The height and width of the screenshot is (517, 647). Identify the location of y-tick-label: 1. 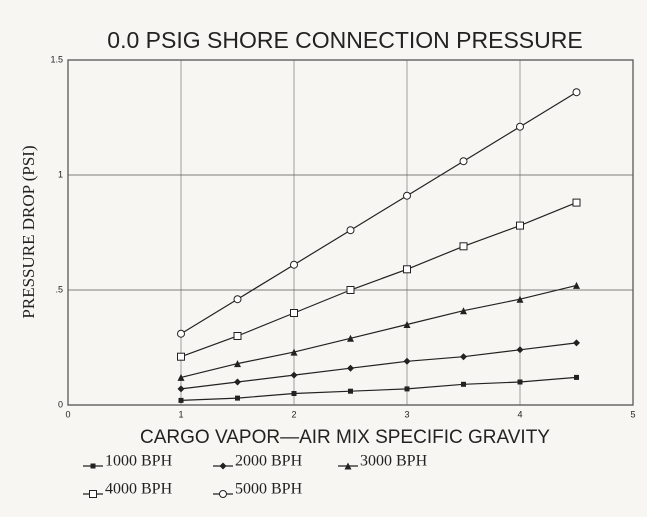
(60, 174).